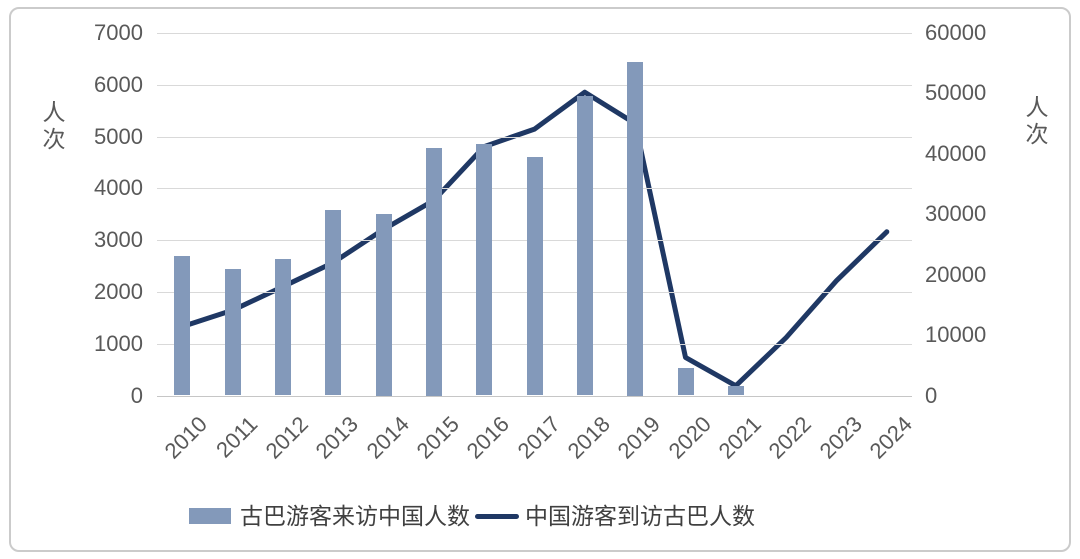 The width and height of the screenshot is (1080, 559). Describe the element at coordinates (437, 437) in the screenshot. I see `x-axis-label-2015: 2015` at that location.